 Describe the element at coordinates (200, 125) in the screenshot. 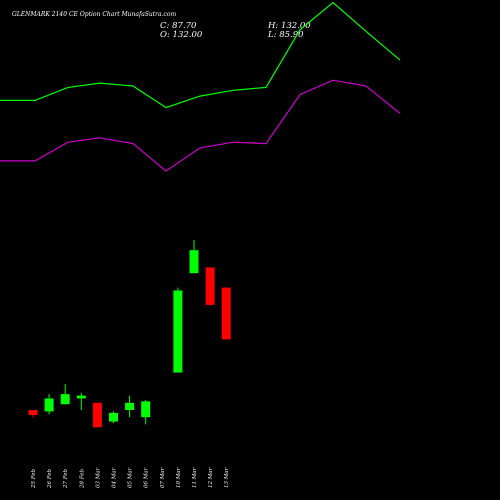

I see `lower-band-line` at that location.